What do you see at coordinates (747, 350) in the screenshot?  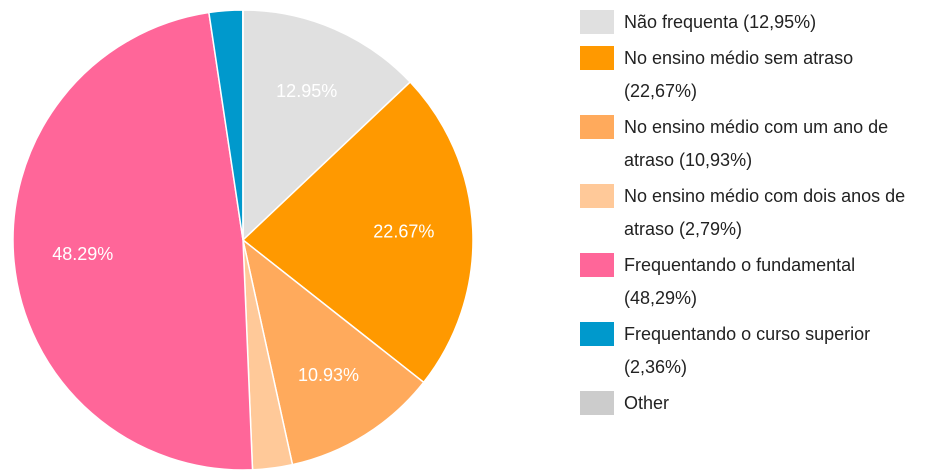 I see `legend-label: Frequentando o curso superior (2,36%)` at bounding box center [747, 350].